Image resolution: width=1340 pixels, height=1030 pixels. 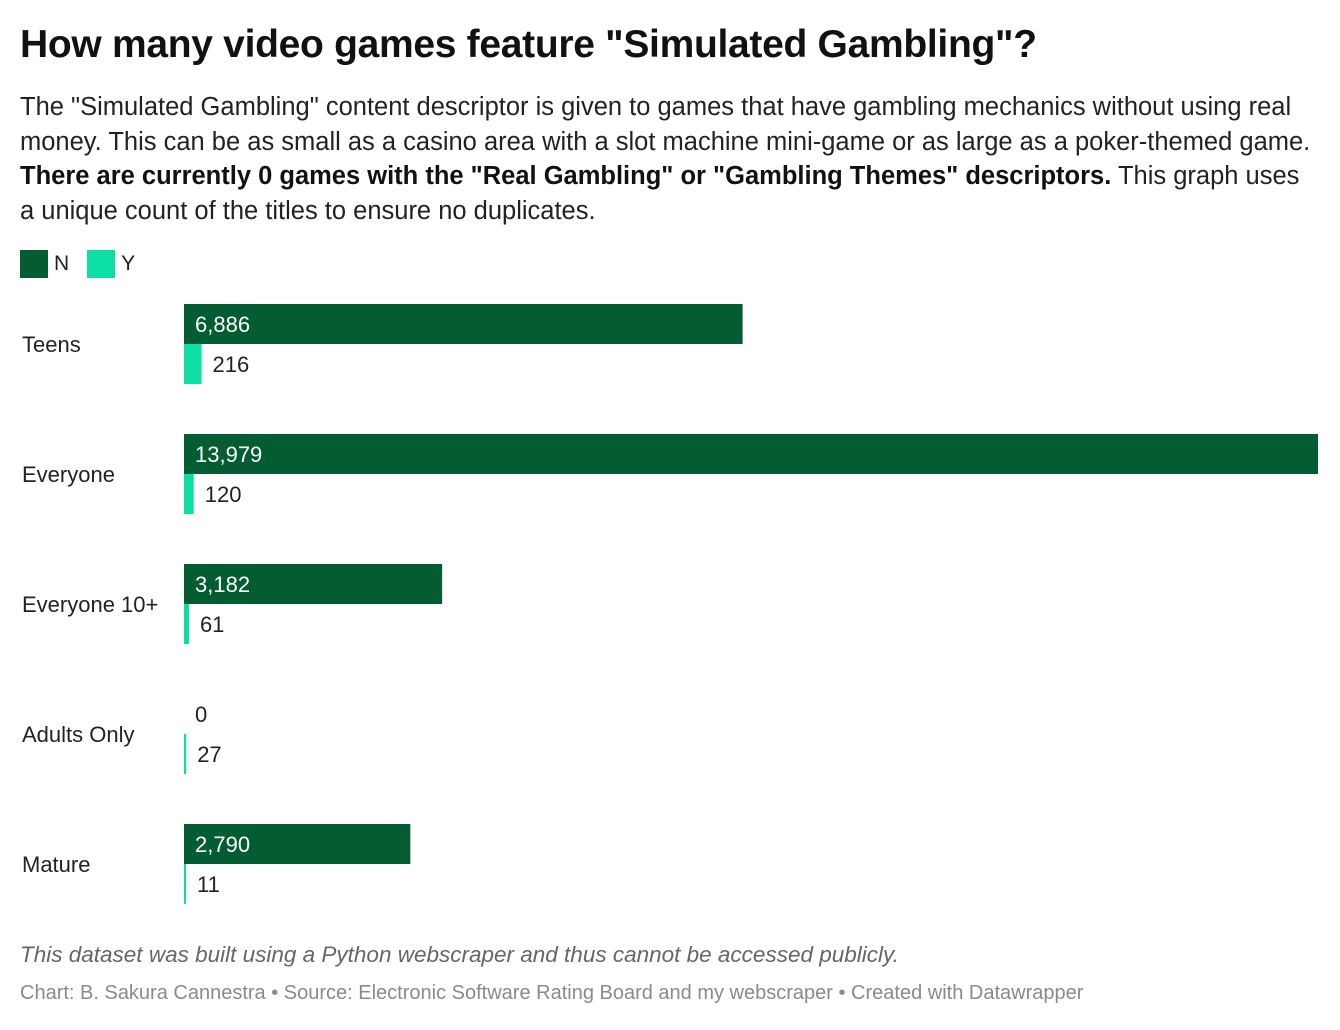 I want to click on legend-swatch-y, so click(x=101, y=264).